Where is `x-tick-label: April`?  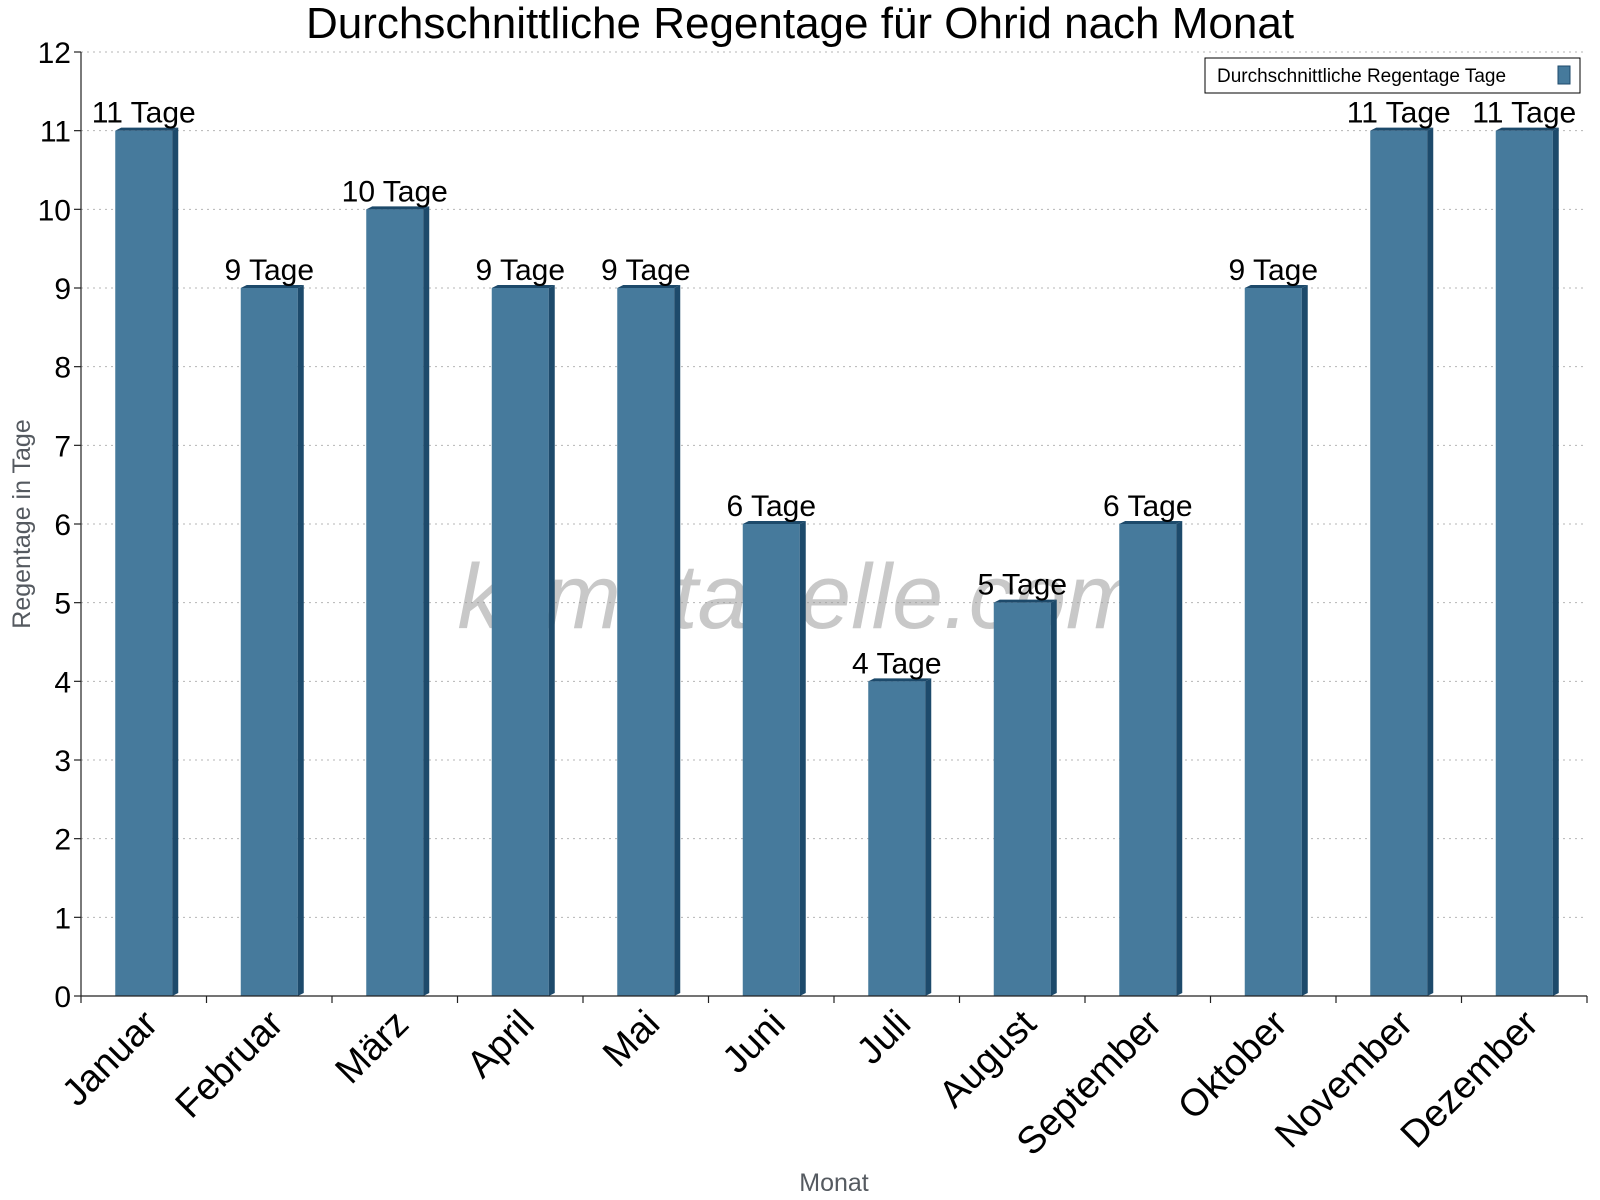 x-tick-label: April is located at coordinates (500, 1044).